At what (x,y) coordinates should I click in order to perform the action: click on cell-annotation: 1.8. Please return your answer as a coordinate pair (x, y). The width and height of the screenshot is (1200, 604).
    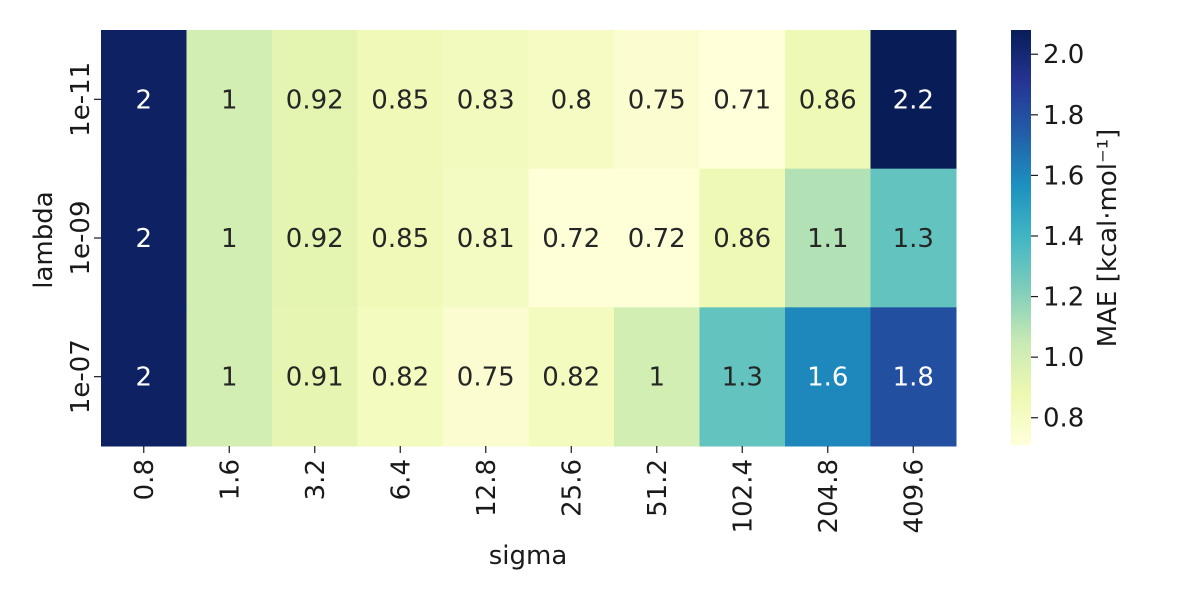
    Looking at the image, I should click on (913, 378).